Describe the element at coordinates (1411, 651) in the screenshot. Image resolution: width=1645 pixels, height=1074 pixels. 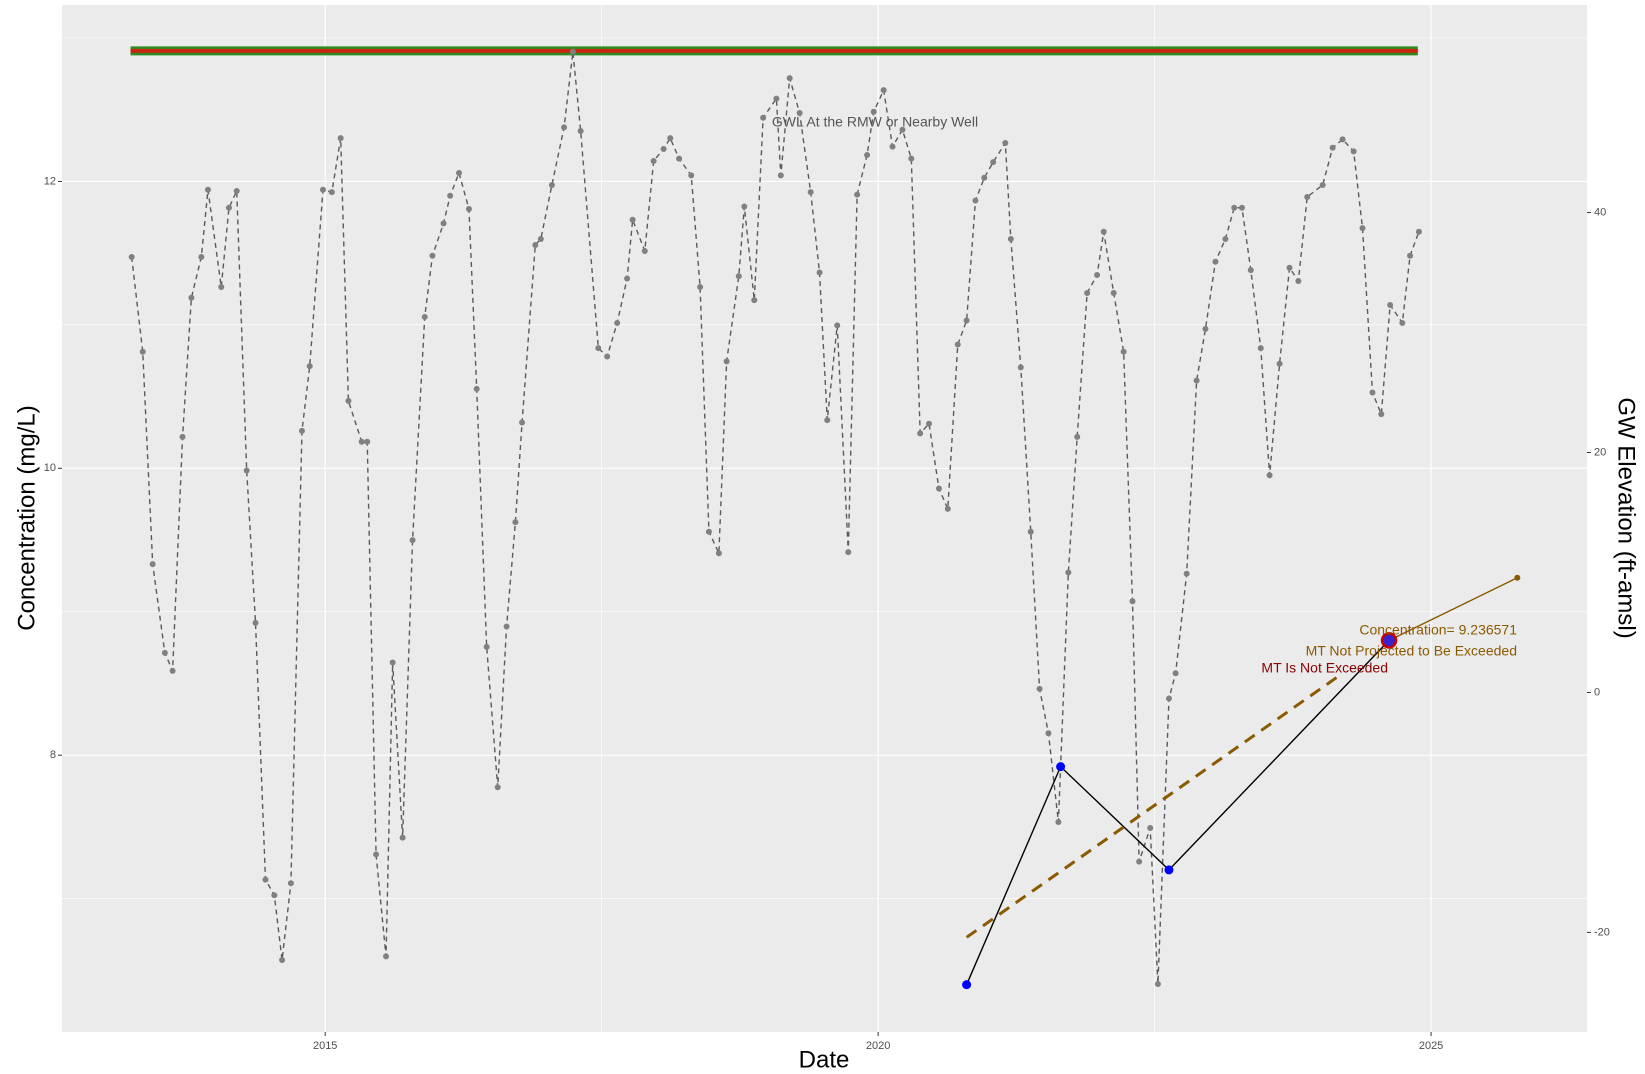
I see `annotation: MT Not Projected to Be Exceeded` at that location.